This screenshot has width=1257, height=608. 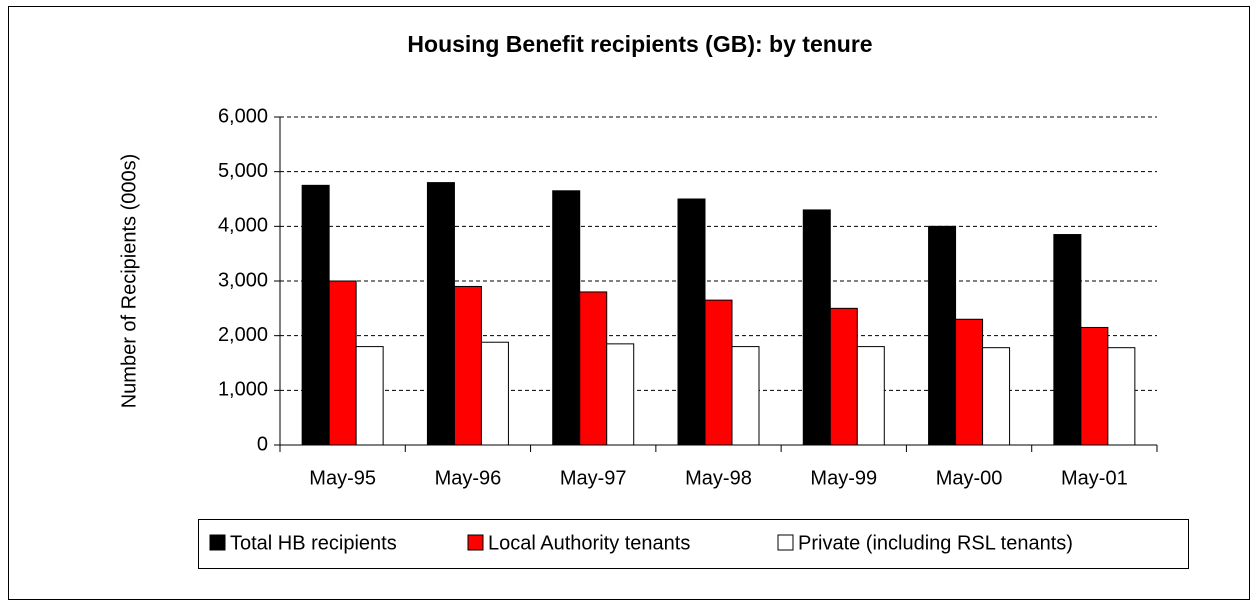 I want to click on legend-label: Local Authority tenants, so click(x=589, y=543).